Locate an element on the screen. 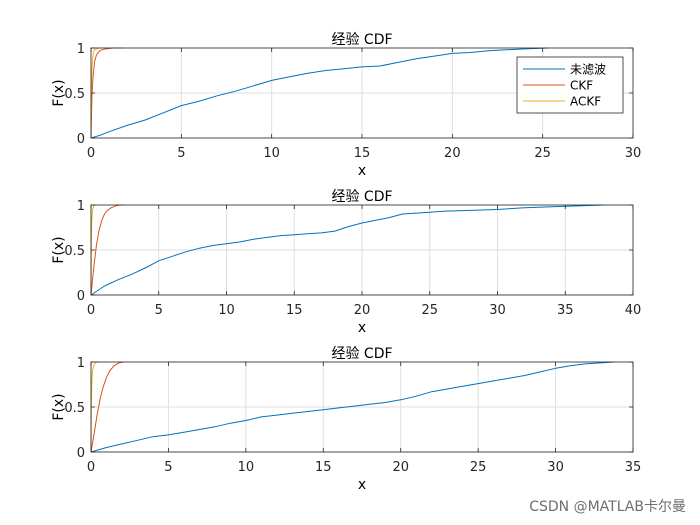  legend: 未滤波 CKF ACKF is located at coordinates (570, 85).